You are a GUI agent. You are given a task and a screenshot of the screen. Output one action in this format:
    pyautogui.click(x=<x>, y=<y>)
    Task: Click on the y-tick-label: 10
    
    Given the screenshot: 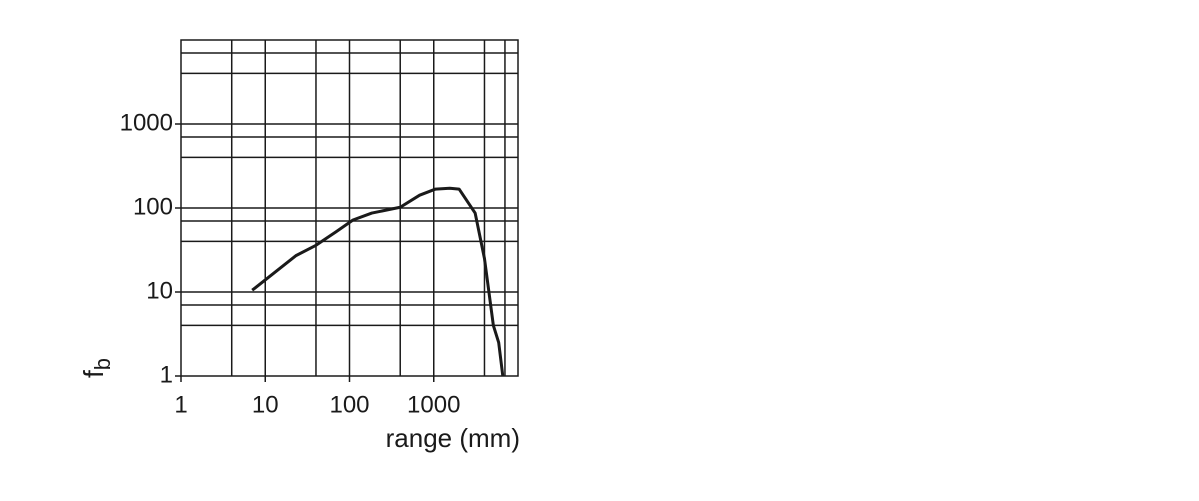 What is the action you would take?
    pyautogui.click(x=159, y=290)
    